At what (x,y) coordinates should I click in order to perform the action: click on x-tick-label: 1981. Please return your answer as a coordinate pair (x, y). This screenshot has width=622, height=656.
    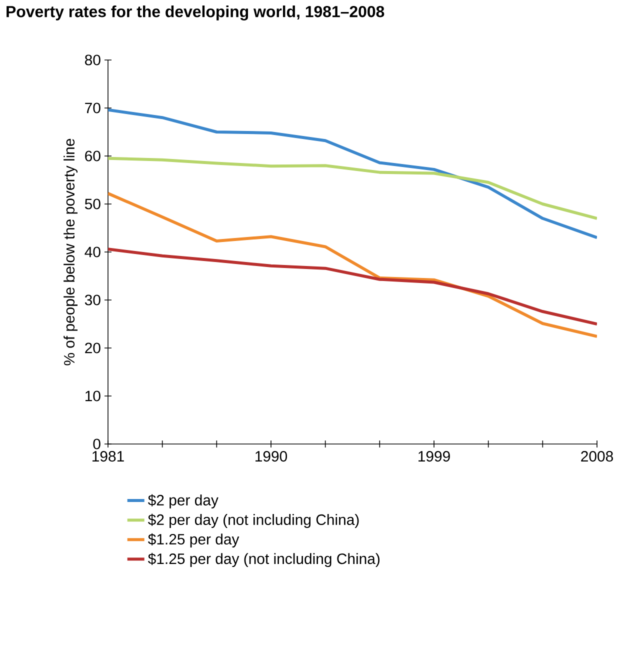
    Looking at the image, I should click on (108, 456).